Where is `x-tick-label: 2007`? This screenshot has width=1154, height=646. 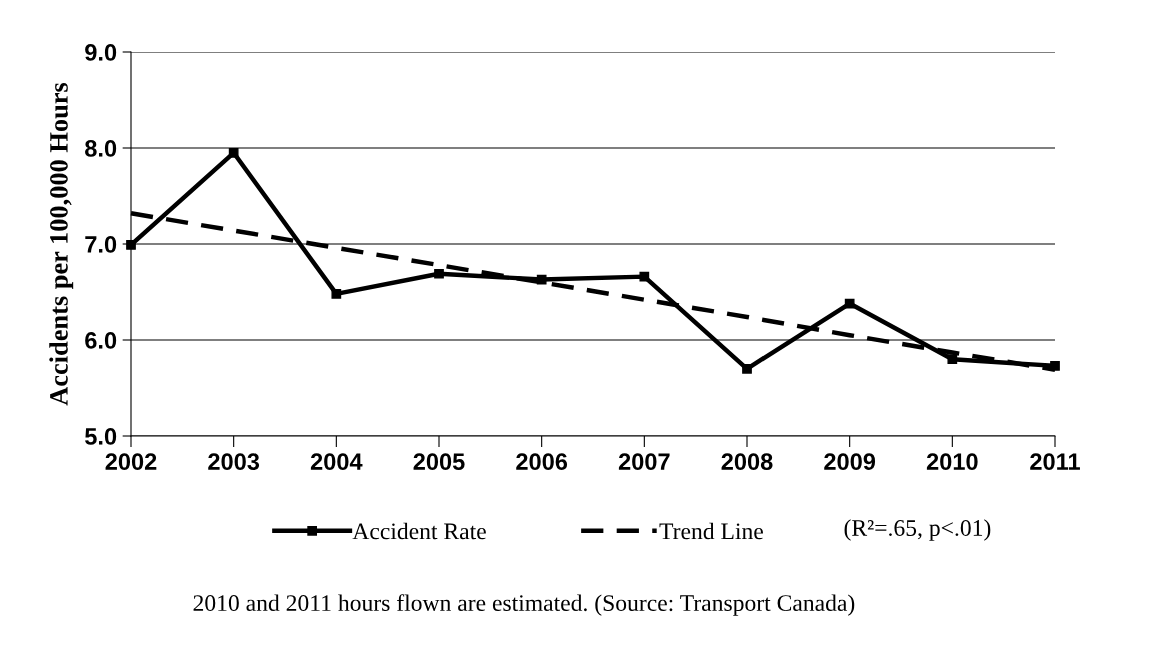
x-tick-label: 2007 is located at coordinates (644, 462).